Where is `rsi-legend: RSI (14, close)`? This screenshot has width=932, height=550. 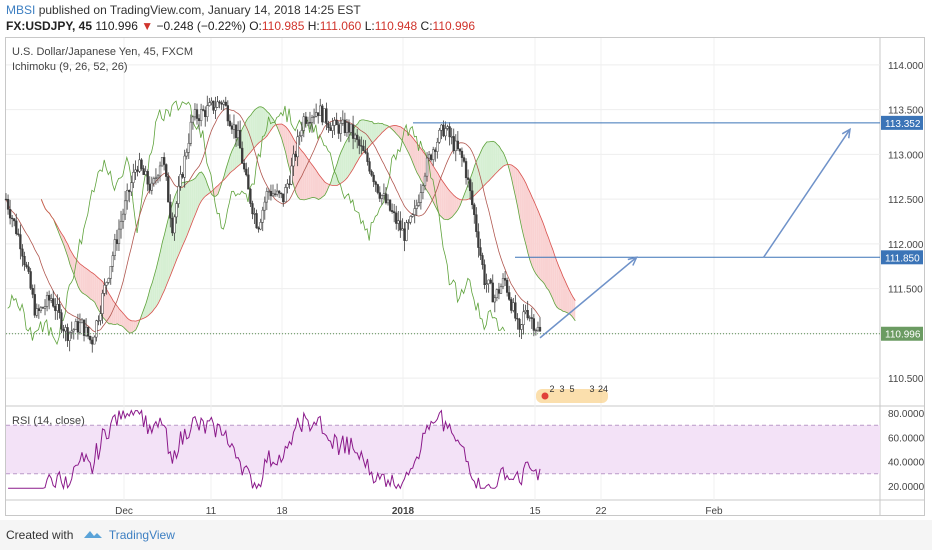 rsi-legend: RSI (14, close) is located at coordinates (48, 421).